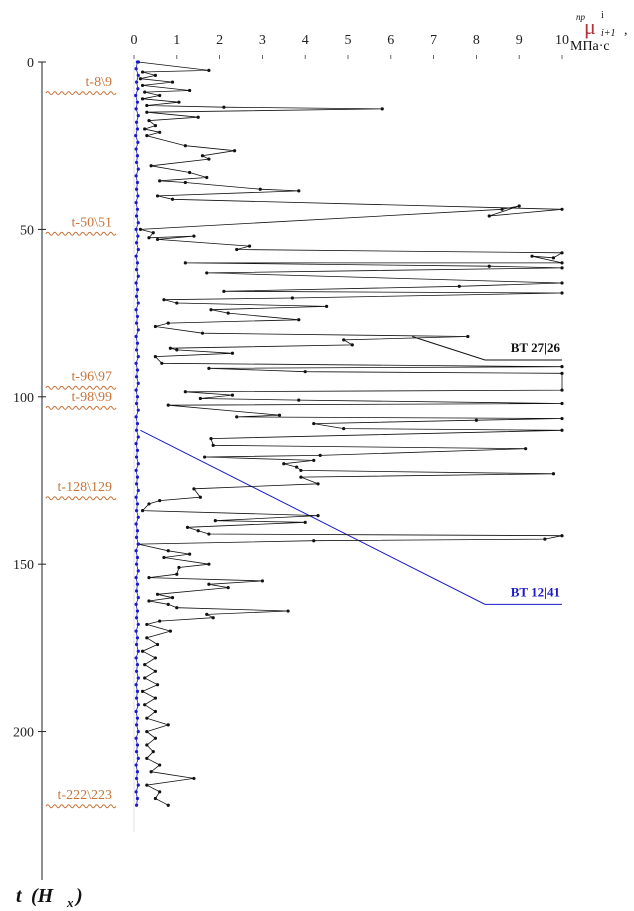  I want to click on y-axis-title: t (H x ), so click(49, 897).